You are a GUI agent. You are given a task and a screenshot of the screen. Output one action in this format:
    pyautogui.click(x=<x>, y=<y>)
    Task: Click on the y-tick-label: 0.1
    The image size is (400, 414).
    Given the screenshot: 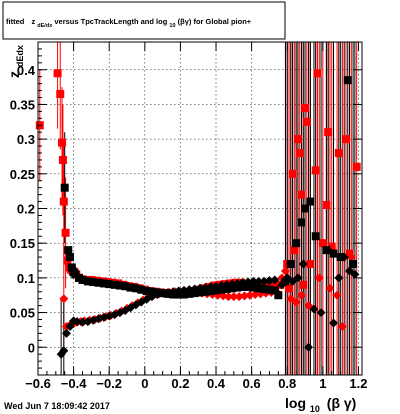 What is the action you would take?
    pyautogui.click(x=26, y=278)
    